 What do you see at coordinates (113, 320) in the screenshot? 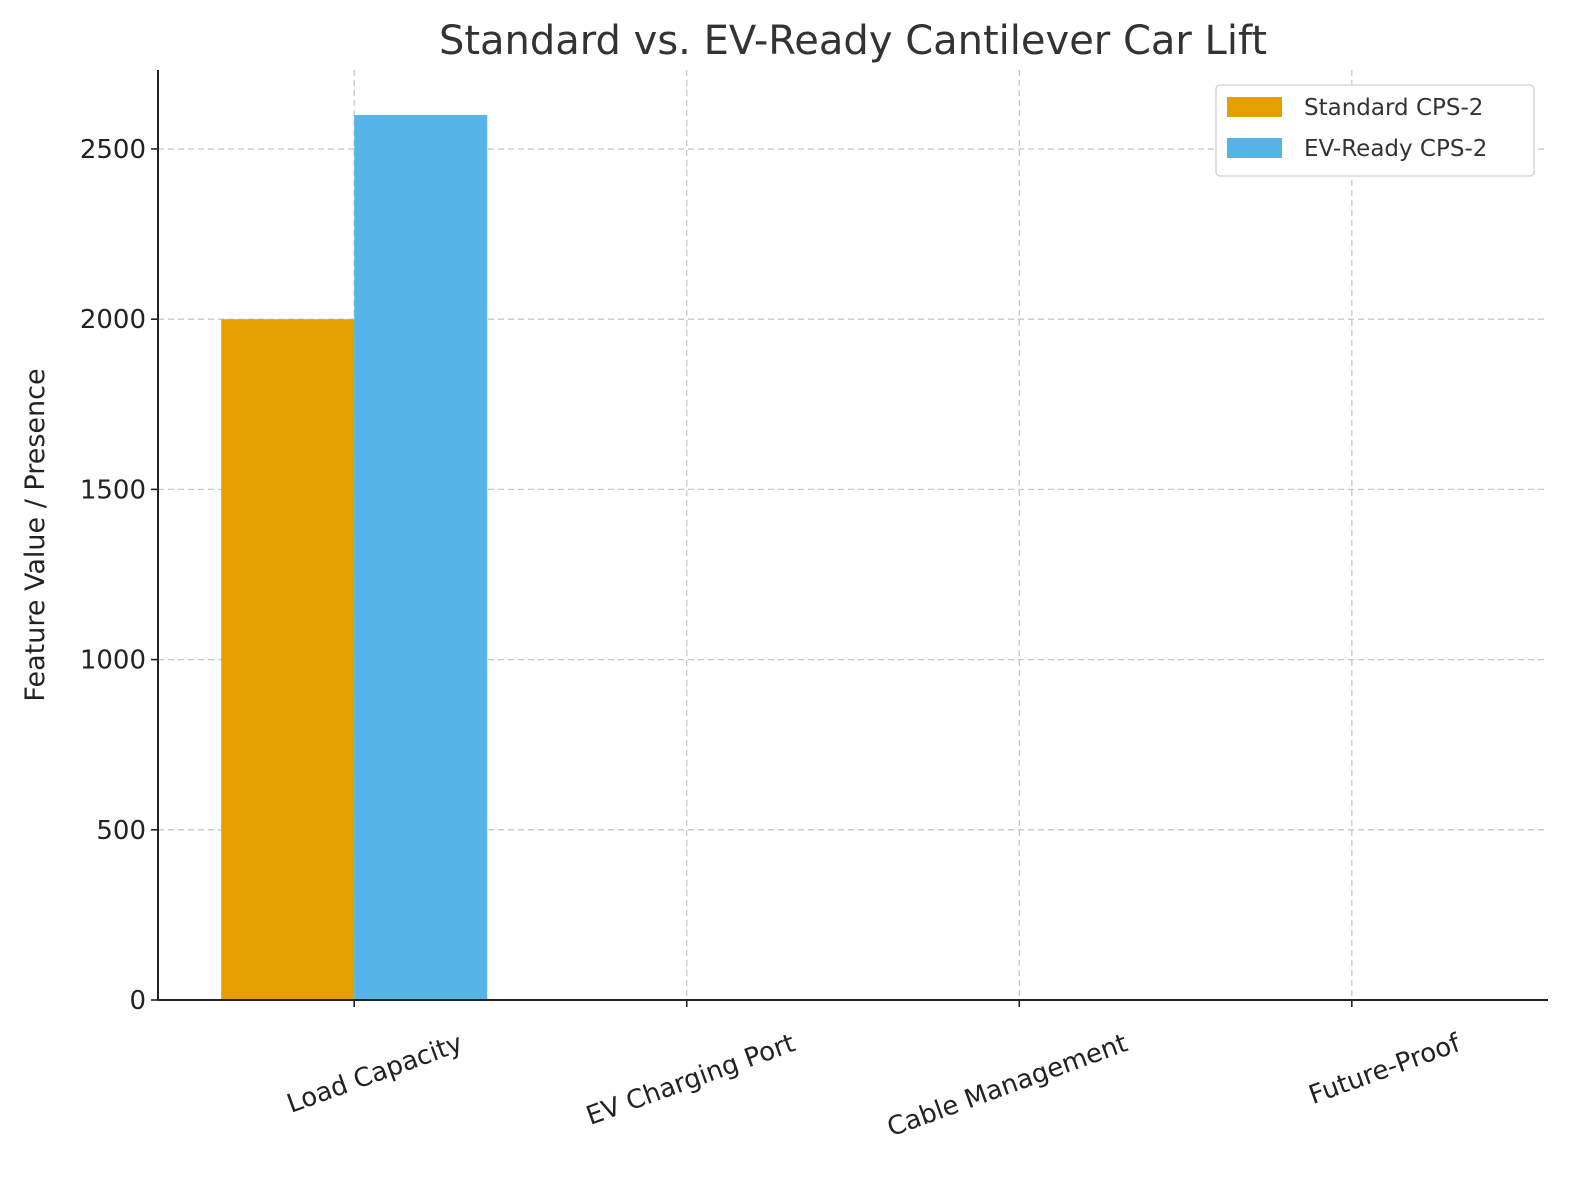
I see `y-tick-label: 2000` at bounding box center [113, 320].